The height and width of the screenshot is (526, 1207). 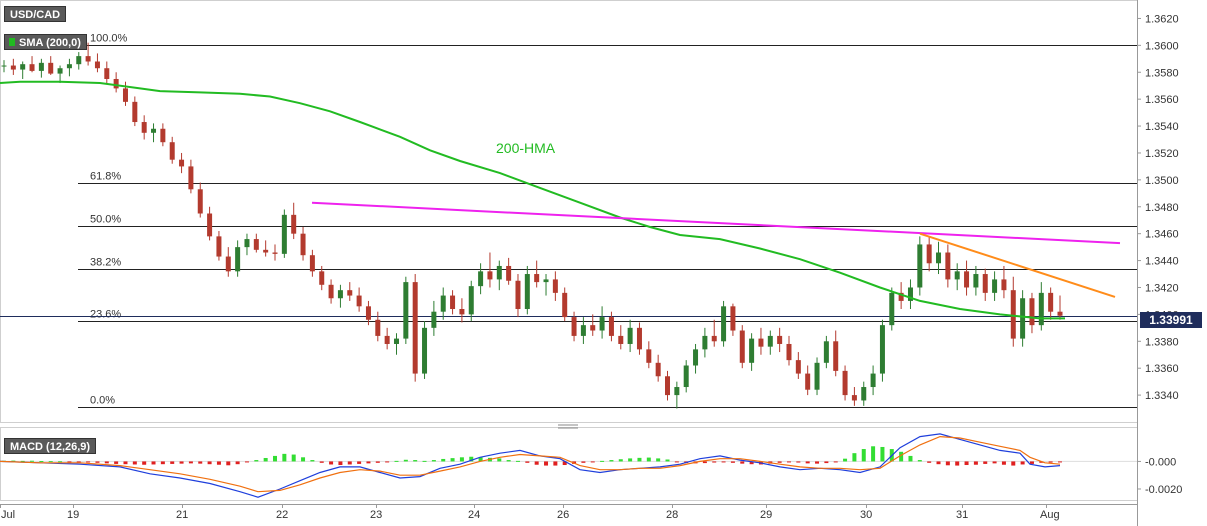 I want to click on time-axis-label: 22, so click(x=282, y=515).